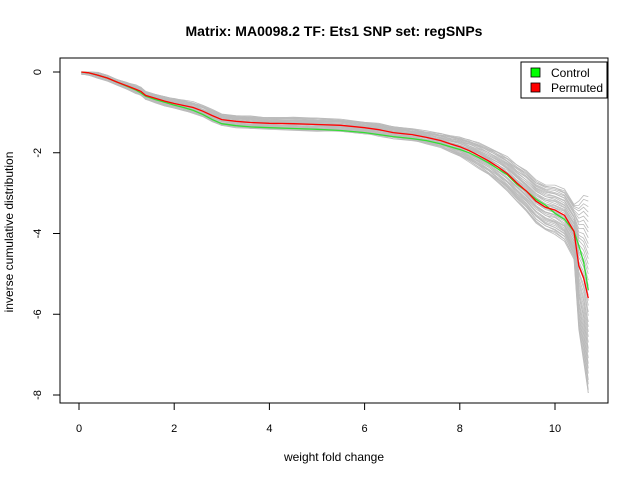  Describe the element at coordinates (535, 87) in the screenshot. I see `legend-swatch-permuted` at that location.